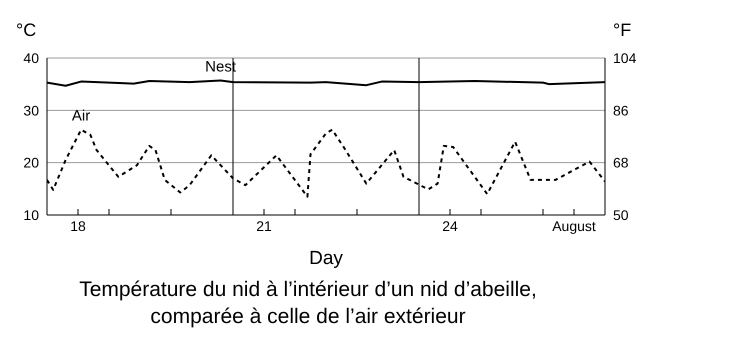 This screenshot has width=743, height=343. I want to click on x-tick-label: August, so click(574, 226).